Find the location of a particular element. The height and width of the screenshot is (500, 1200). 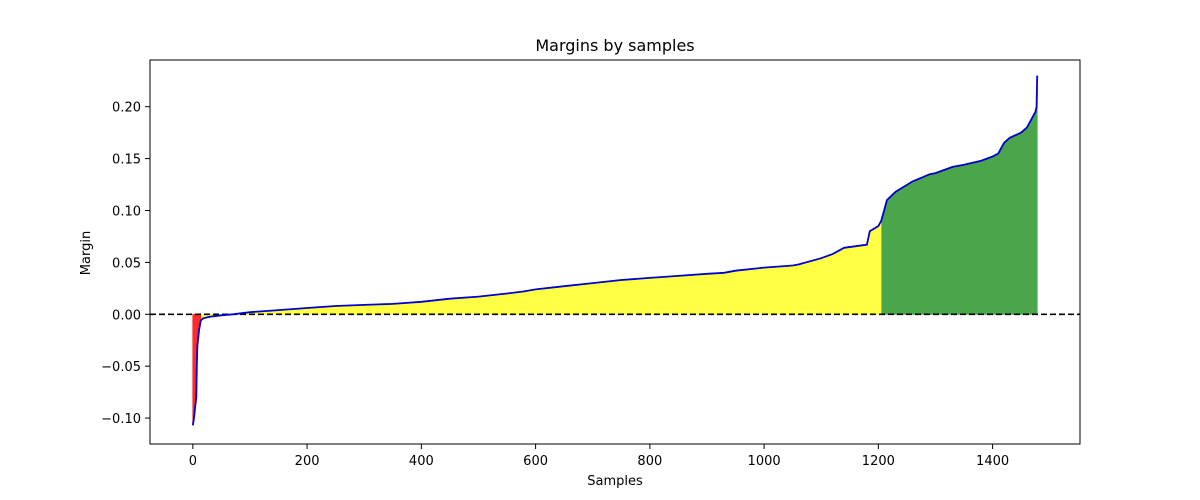

x-tick-label: 200 is located at coordinates (307, 461).